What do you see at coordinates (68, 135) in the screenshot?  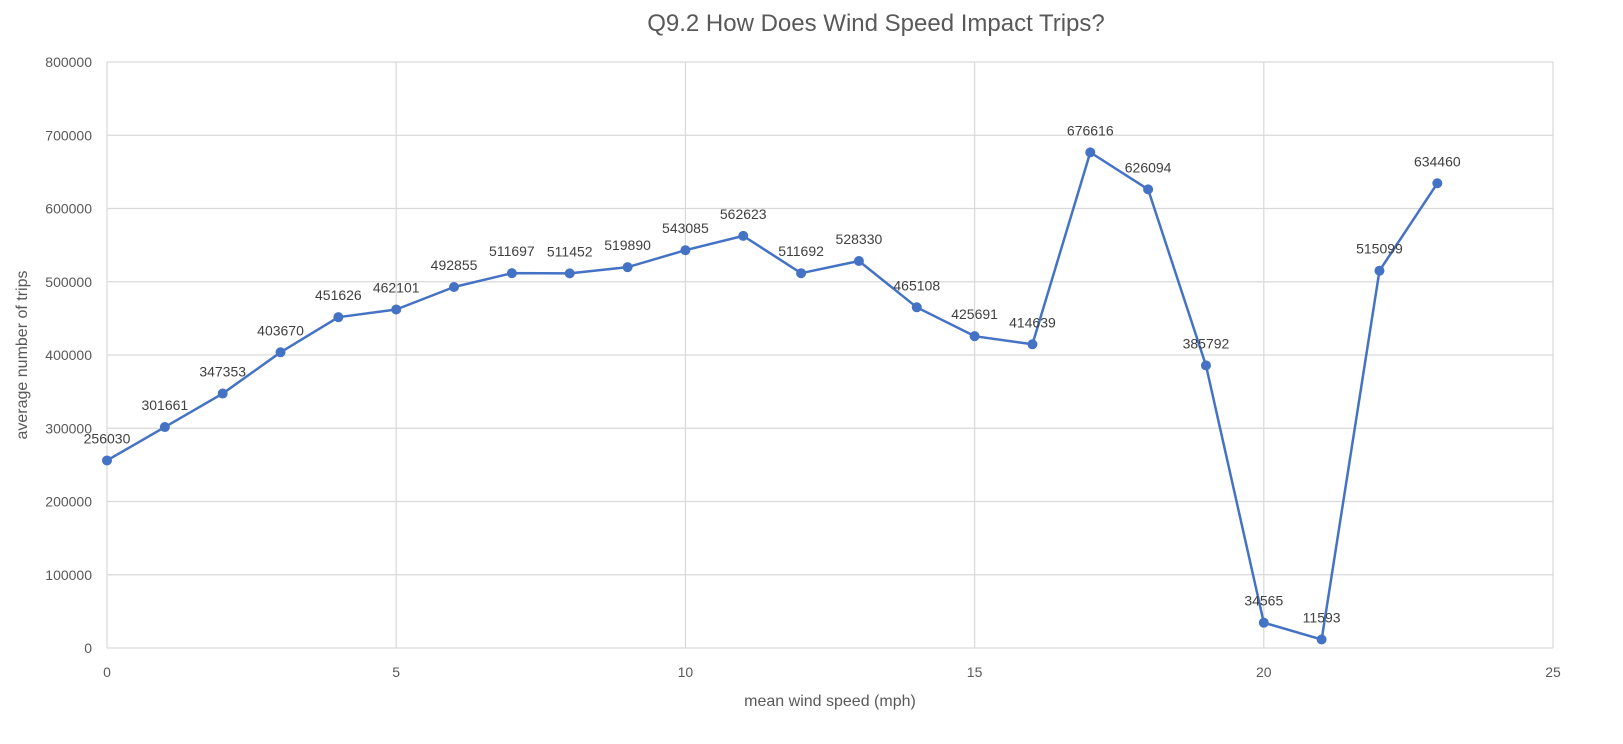 I see `y-tick-label: 700000` at bounding box center [68, 135].